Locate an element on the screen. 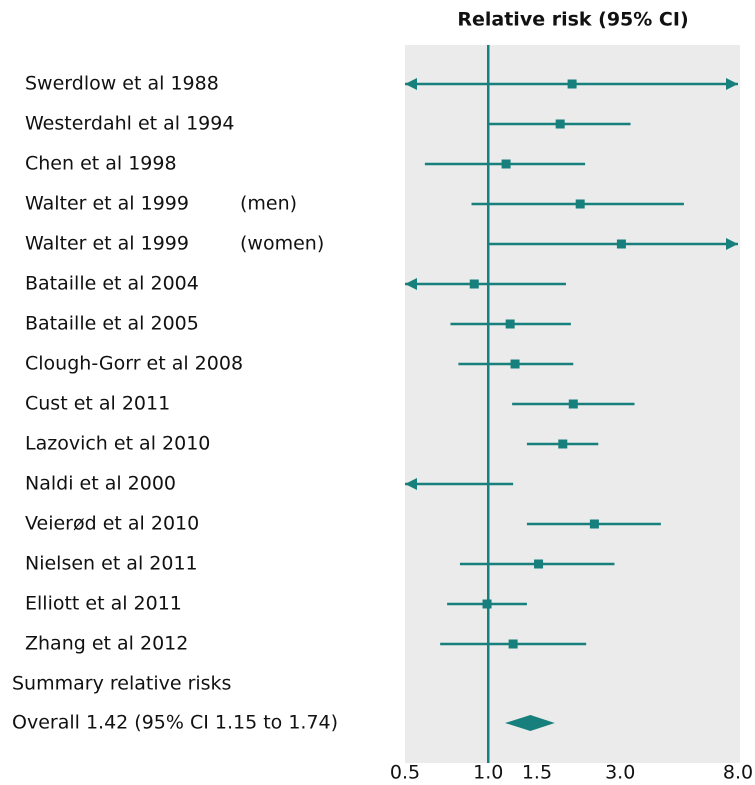 The width and height of the screenshot is (755, 785). study-name: Zhang et al 2012 is located at coordinates (106, 644).